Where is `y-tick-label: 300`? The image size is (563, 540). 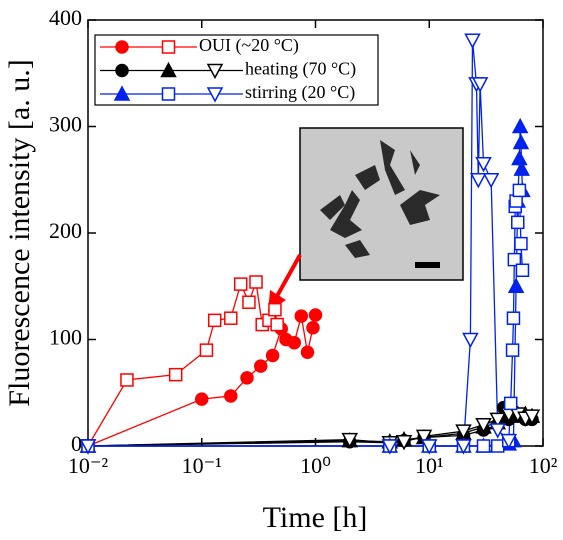
y-tick-label: 300 is located at coordinates (65, 124).